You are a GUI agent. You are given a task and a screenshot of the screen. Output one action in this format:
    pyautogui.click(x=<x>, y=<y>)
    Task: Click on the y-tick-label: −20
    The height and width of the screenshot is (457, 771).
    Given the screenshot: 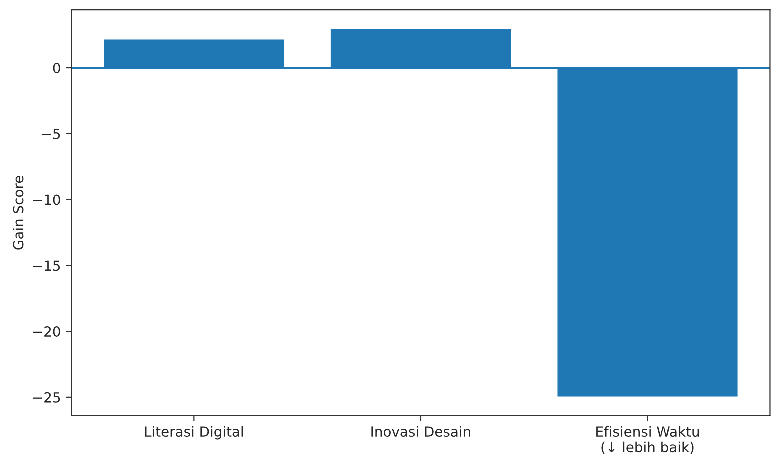 What is the action you would take?
    pyautogui.click(x=46, y=332)
    